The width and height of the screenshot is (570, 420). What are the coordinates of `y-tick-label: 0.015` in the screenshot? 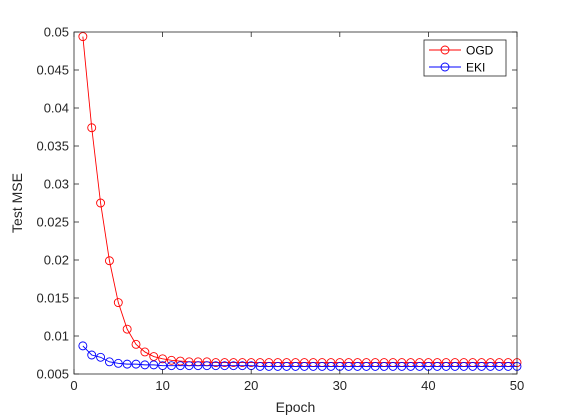 It's located at (52, 298).